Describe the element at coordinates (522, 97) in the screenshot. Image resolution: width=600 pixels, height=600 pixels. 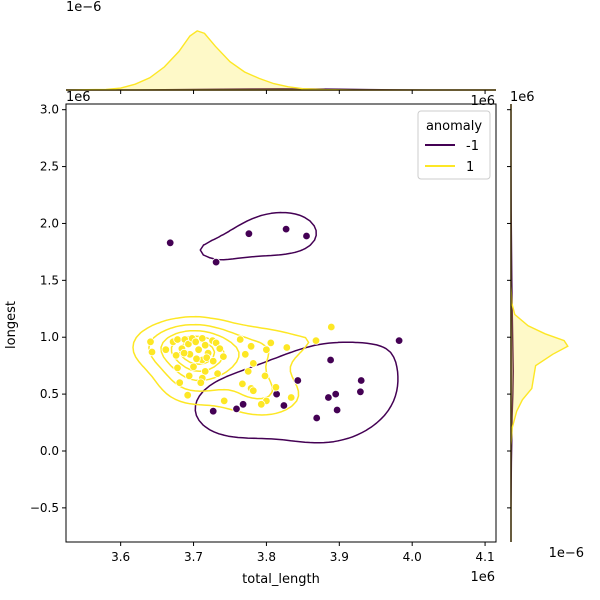
I see `right-marginal-offset-label: 1e6` at that location.